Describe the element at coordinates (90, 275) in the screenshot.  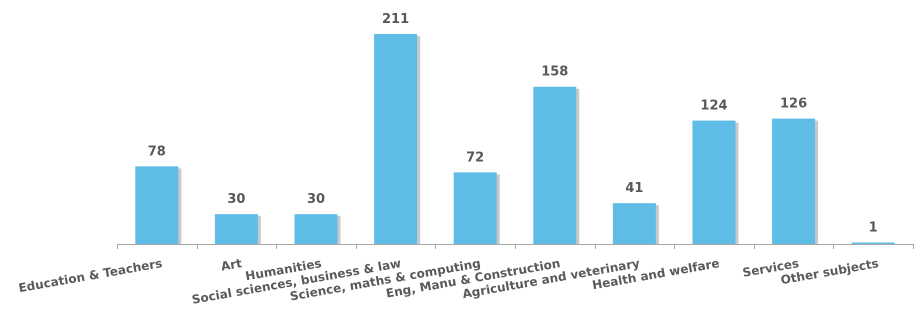
I see `category-label: Education & Teachers` at that location.